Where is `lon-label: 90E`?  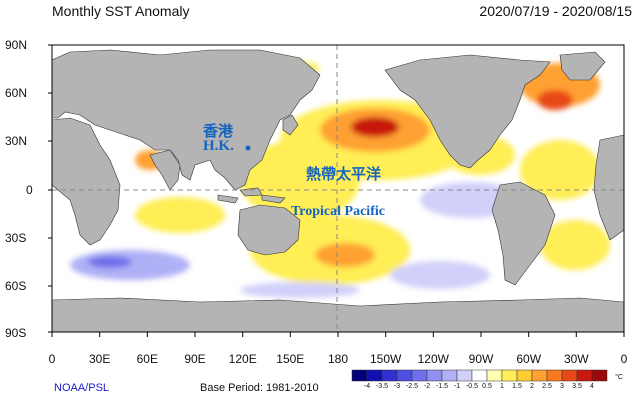
lon-label: 90E is located at coordinates (195, 359).